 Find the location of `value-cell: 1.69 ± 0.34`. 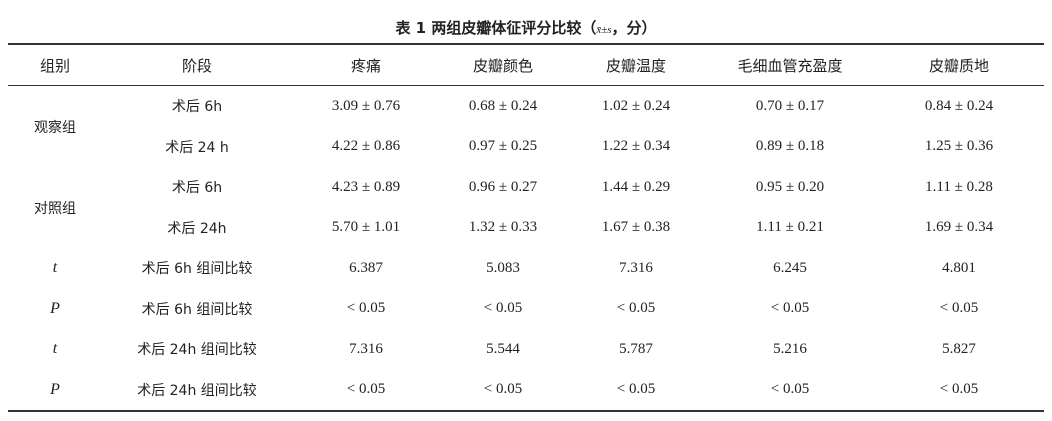

value-cell: 1.69 ± 0.34 is located at coordinates (959, 227).